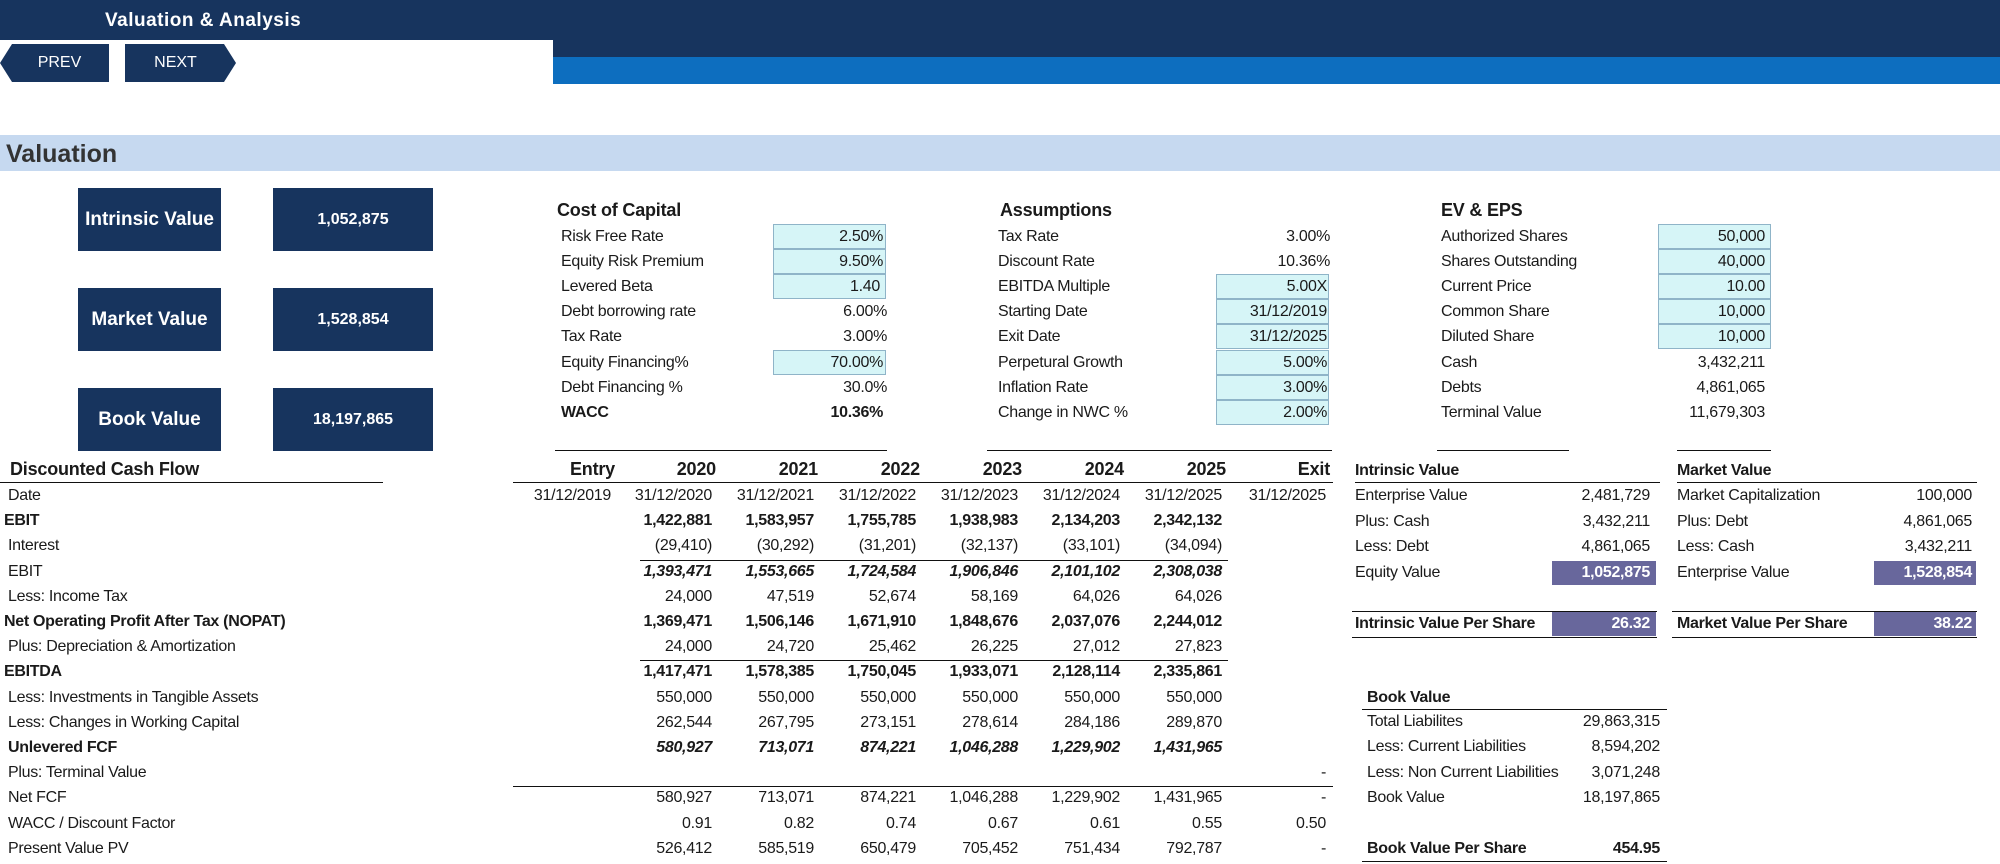 This screenshot has width=2000, height=864. Describe the element at coordinates (1063, 412) in the screenshot. I see `assumption-label: Change in NWC %` at that location.